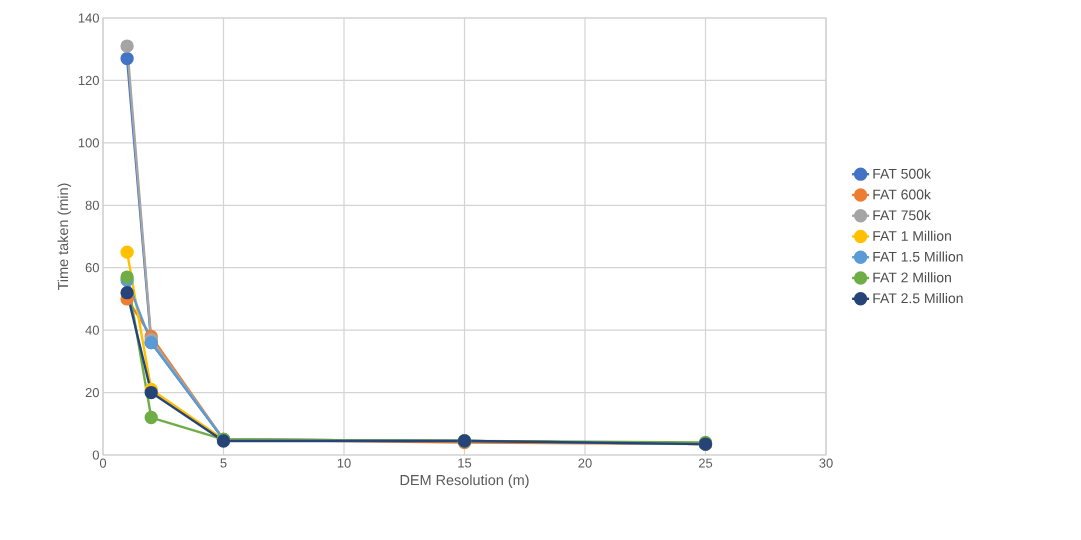 The width and height of the screenshot is (1081, 540). What do you see at coordinates (918, 256) in the screenshot?
I see `legend-label: FAT 1.5 Million` at bounding box center [918, 256].